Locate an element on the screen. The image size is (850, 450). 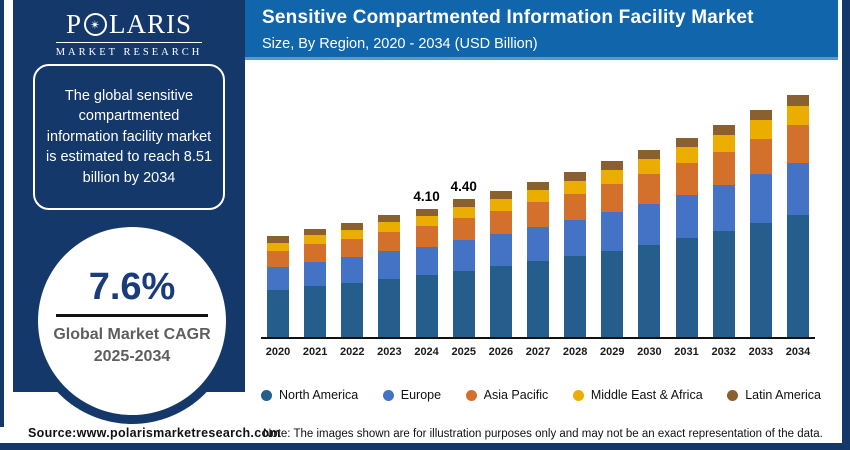
segment-middle-east-africa-2034 is located at coordinates (797, 115).